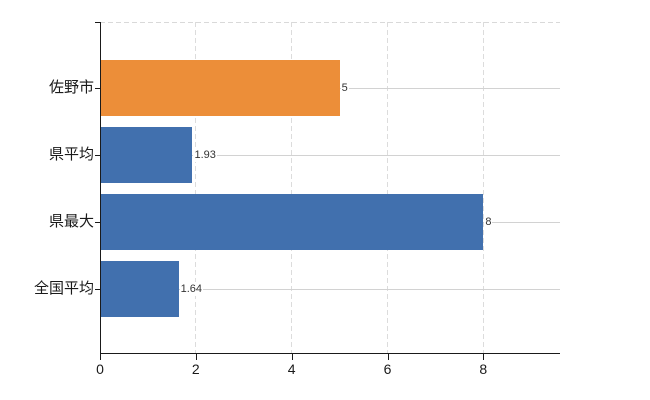  I want to click on plot-top-gridline, so click(330, 22).